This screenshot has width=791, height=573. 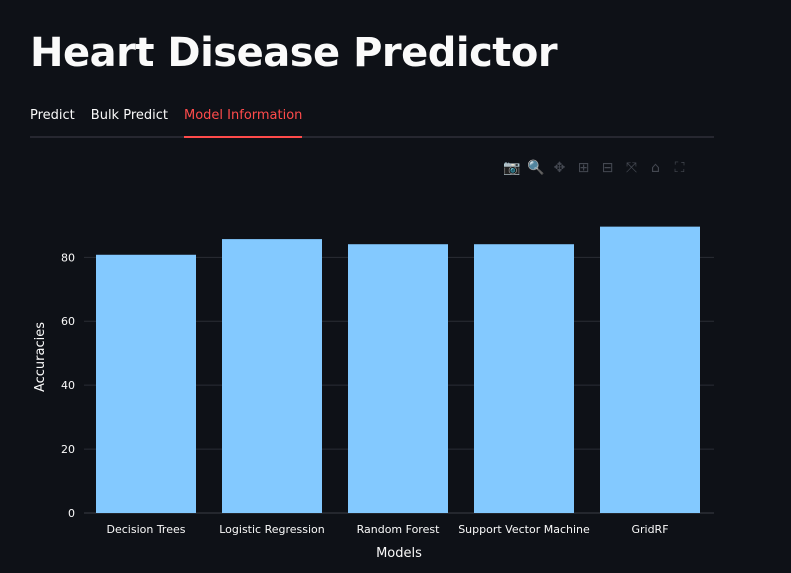 I want to click on x-axis-label: Models, so click(x=399, y=553).